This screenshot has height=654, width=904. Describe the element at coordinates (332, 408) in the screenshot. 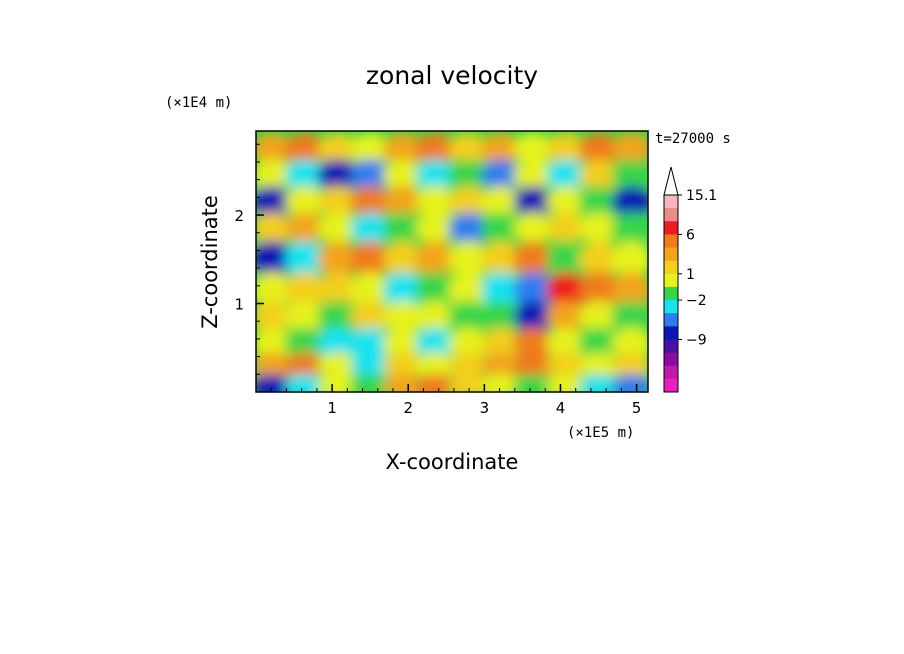

I see `x-tick-label: 1` at that location.